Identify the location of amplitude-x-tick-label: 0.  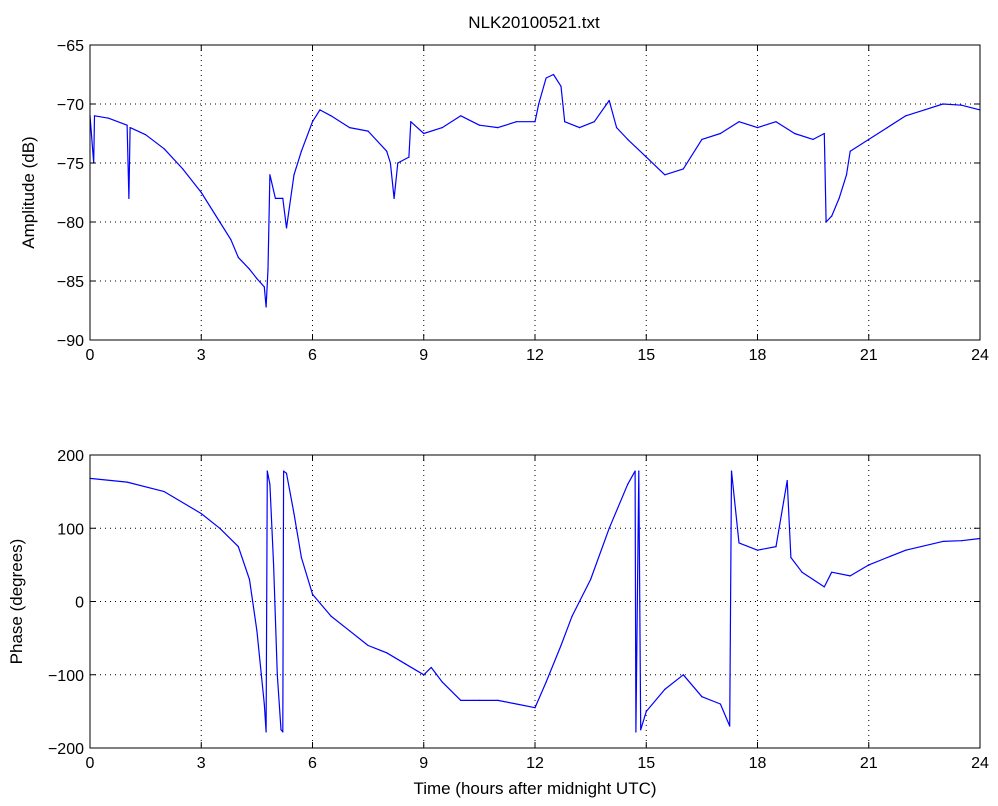
(90, 355).